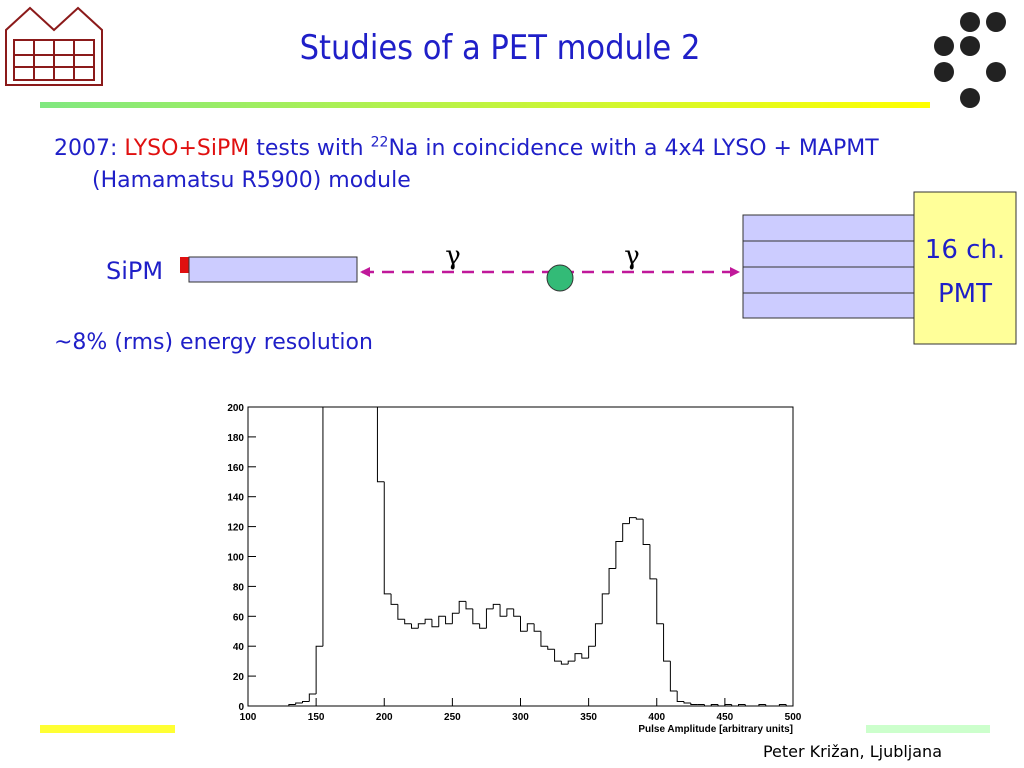  Describe the element at coordinates (235, 528) in the screenshot. I see `y-tick-label: 120` at that location.